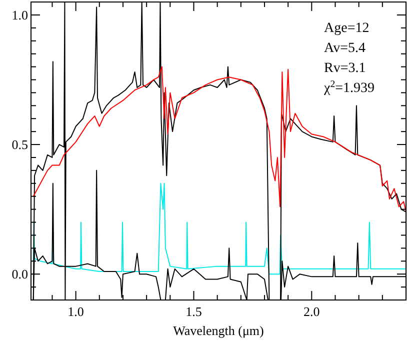 This screenshot has width=407, height=343. Describe the element at coordinates (345, 68) in the screenshot. I see `annotation: Rv=3.1` at that location.